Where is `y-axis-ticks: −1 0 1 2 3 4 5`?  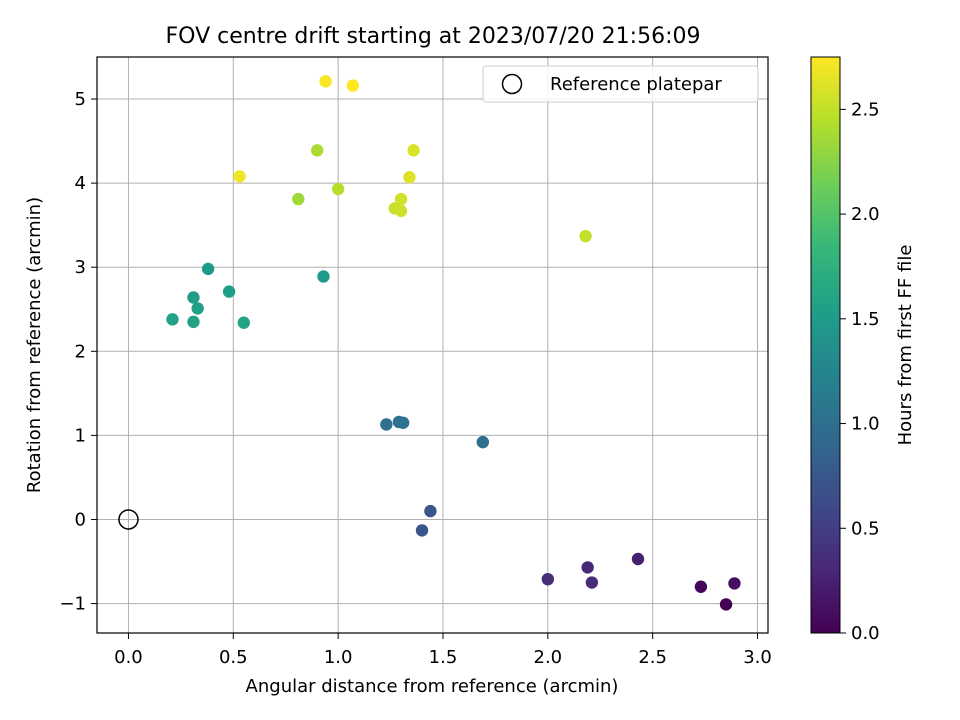 y-axis-ticks: −1 0 1 2 3 4 5 is located at coordinates (78, 352).